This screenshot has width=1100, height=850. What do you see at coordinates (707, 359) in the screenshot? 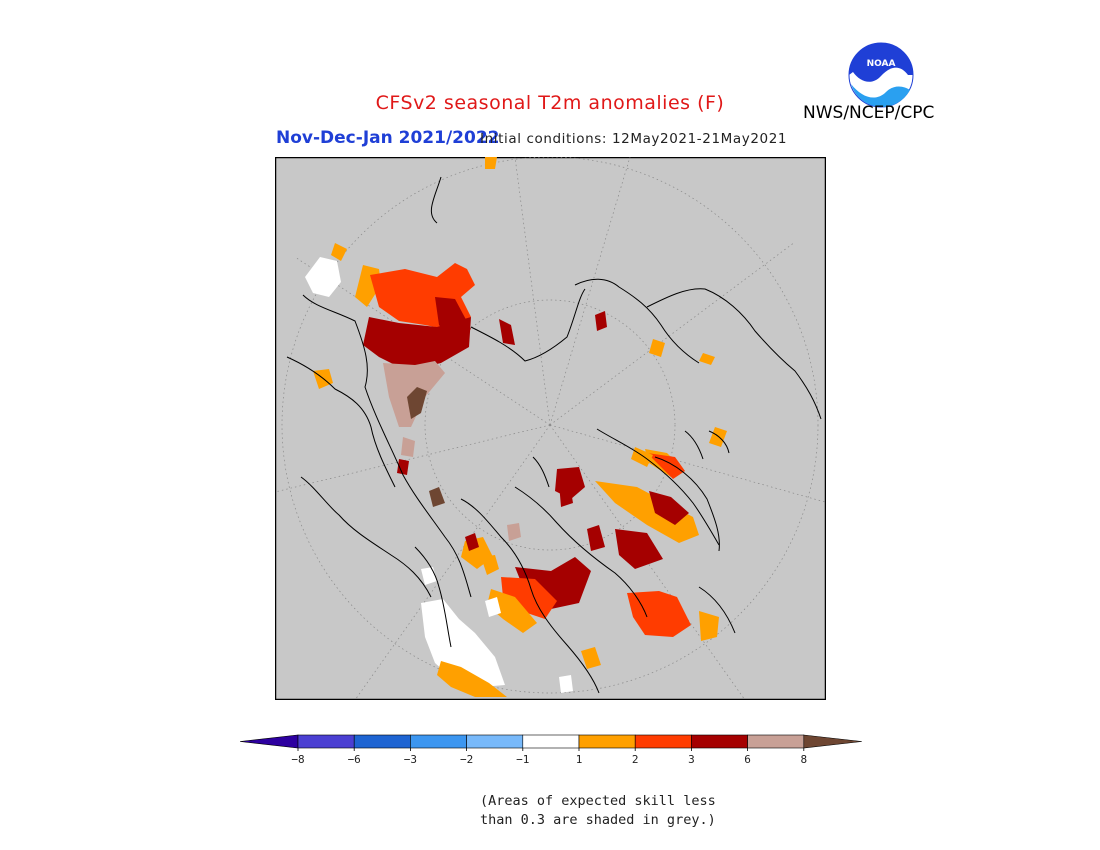
I see `patch-far-east-orange-b` at bounding box center [707, 359].